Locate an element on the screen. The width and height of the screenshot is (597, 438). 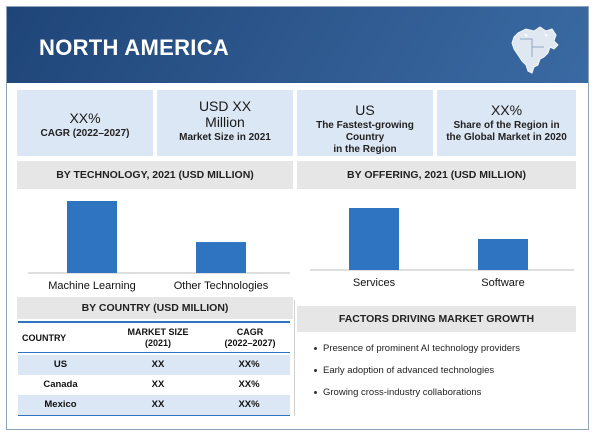
kpi-cagr-label: CAGR (2022–2027) is located at coordinates (85, 133).